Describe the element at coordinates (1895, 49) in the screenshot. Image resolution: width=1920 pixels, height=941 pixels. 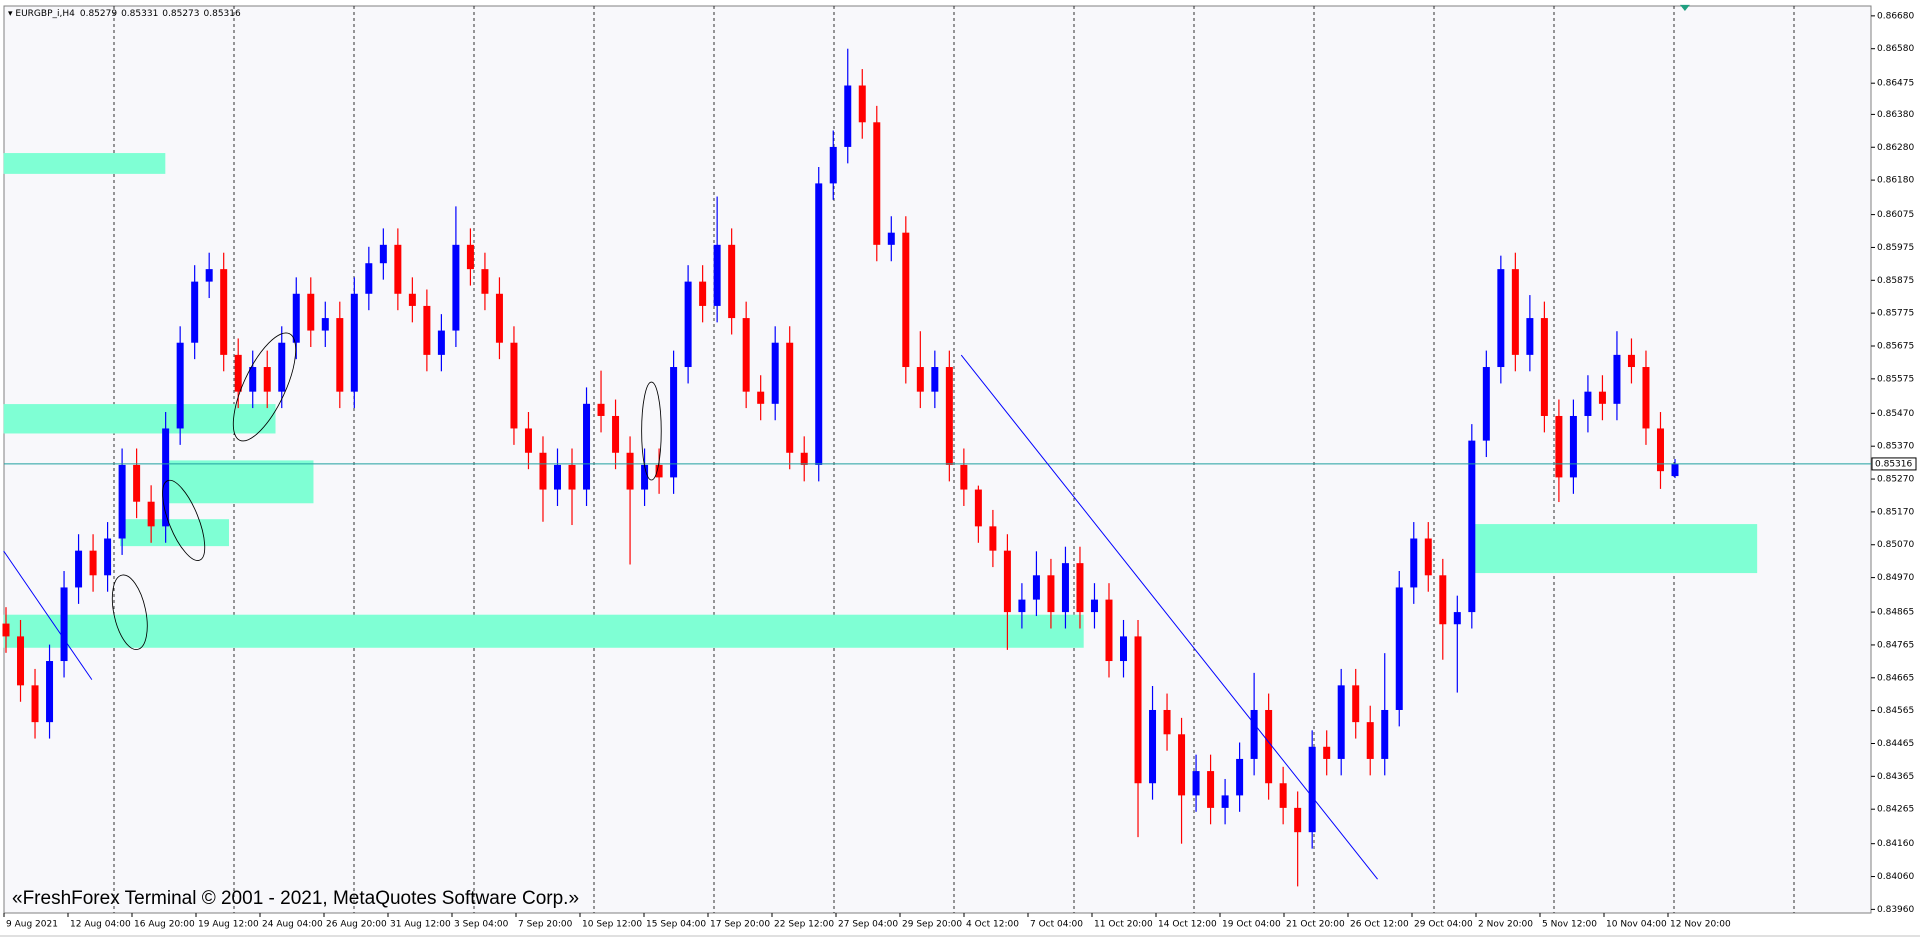
I see `y-tick-label: 0.86580` at that location.